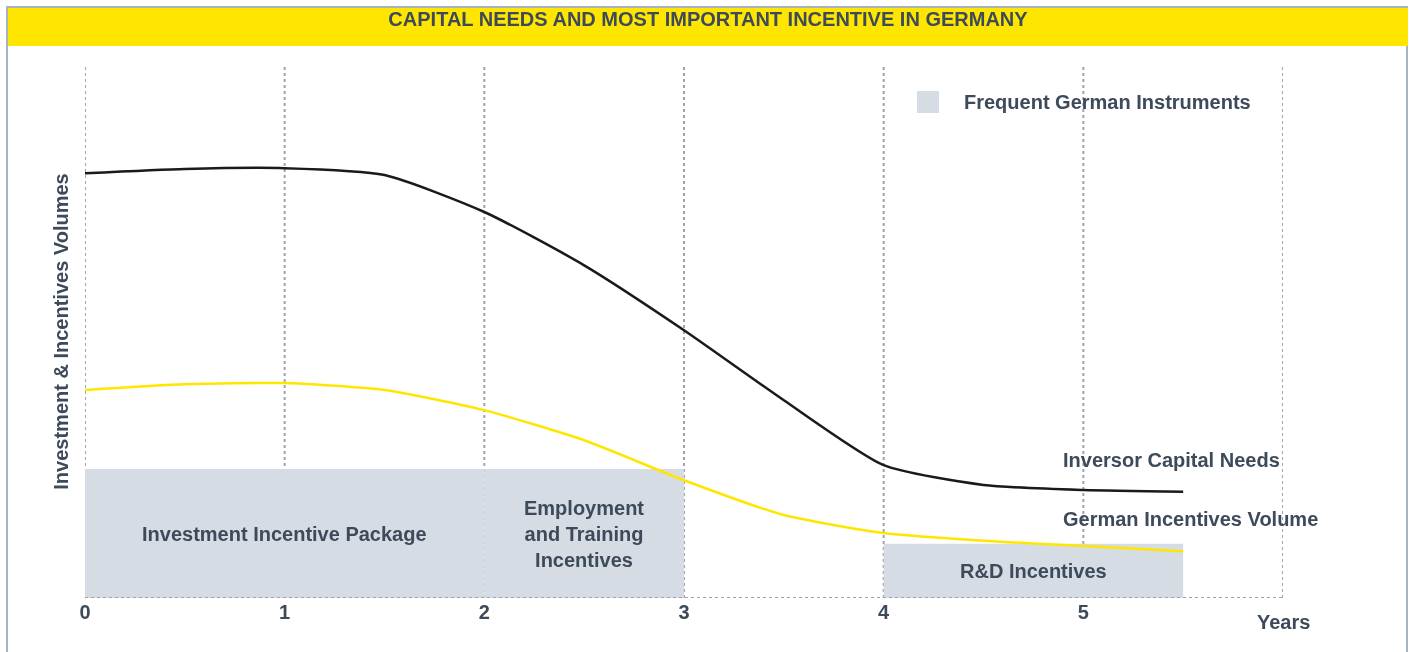 This screenshot has width=1416, height=652. What do you see at coordinates (85, 612) in the screenshot?
I see `x-tick-label: 0` at bounding box center [85, 612].